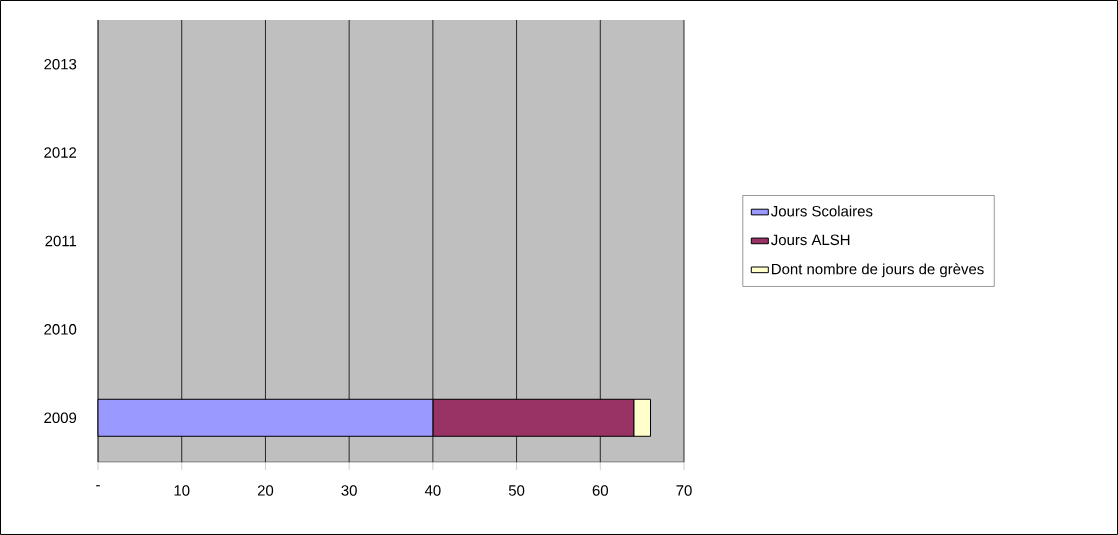 This screenshot has width=1118, height=535. I want to click on x-tick-label: 10, so click(182, 490).